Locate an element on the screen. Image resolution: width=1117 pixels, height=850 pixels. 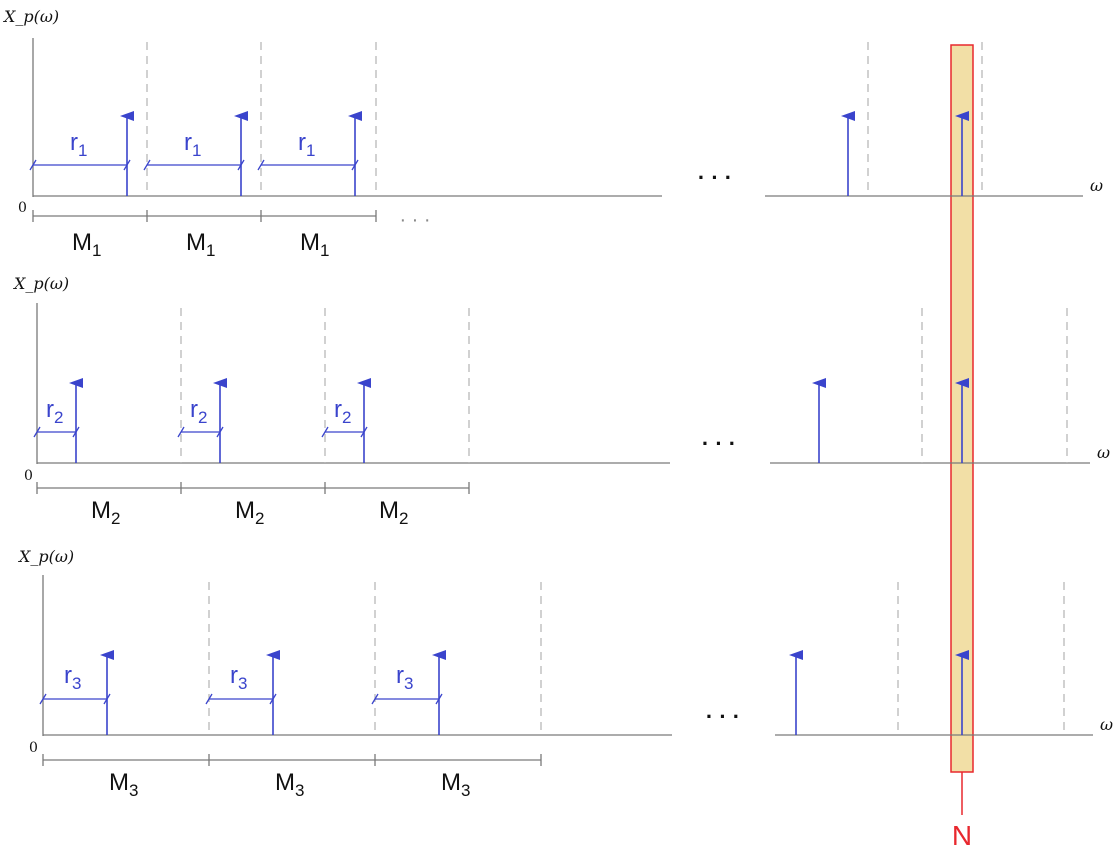
row2-x-axis-label: ω is located at coordinates (1103, 452).